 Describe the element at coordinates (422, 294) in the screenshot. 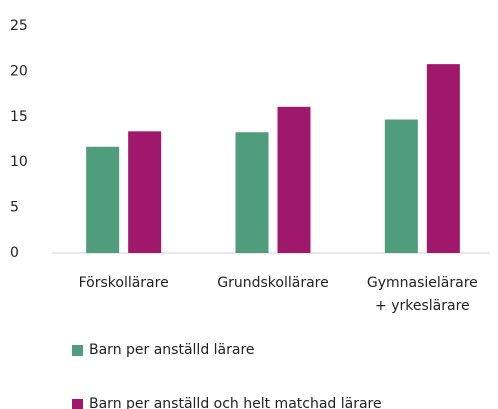

I see `x-tick-label: Gymnasielärare + yrkeslärare` at that location.